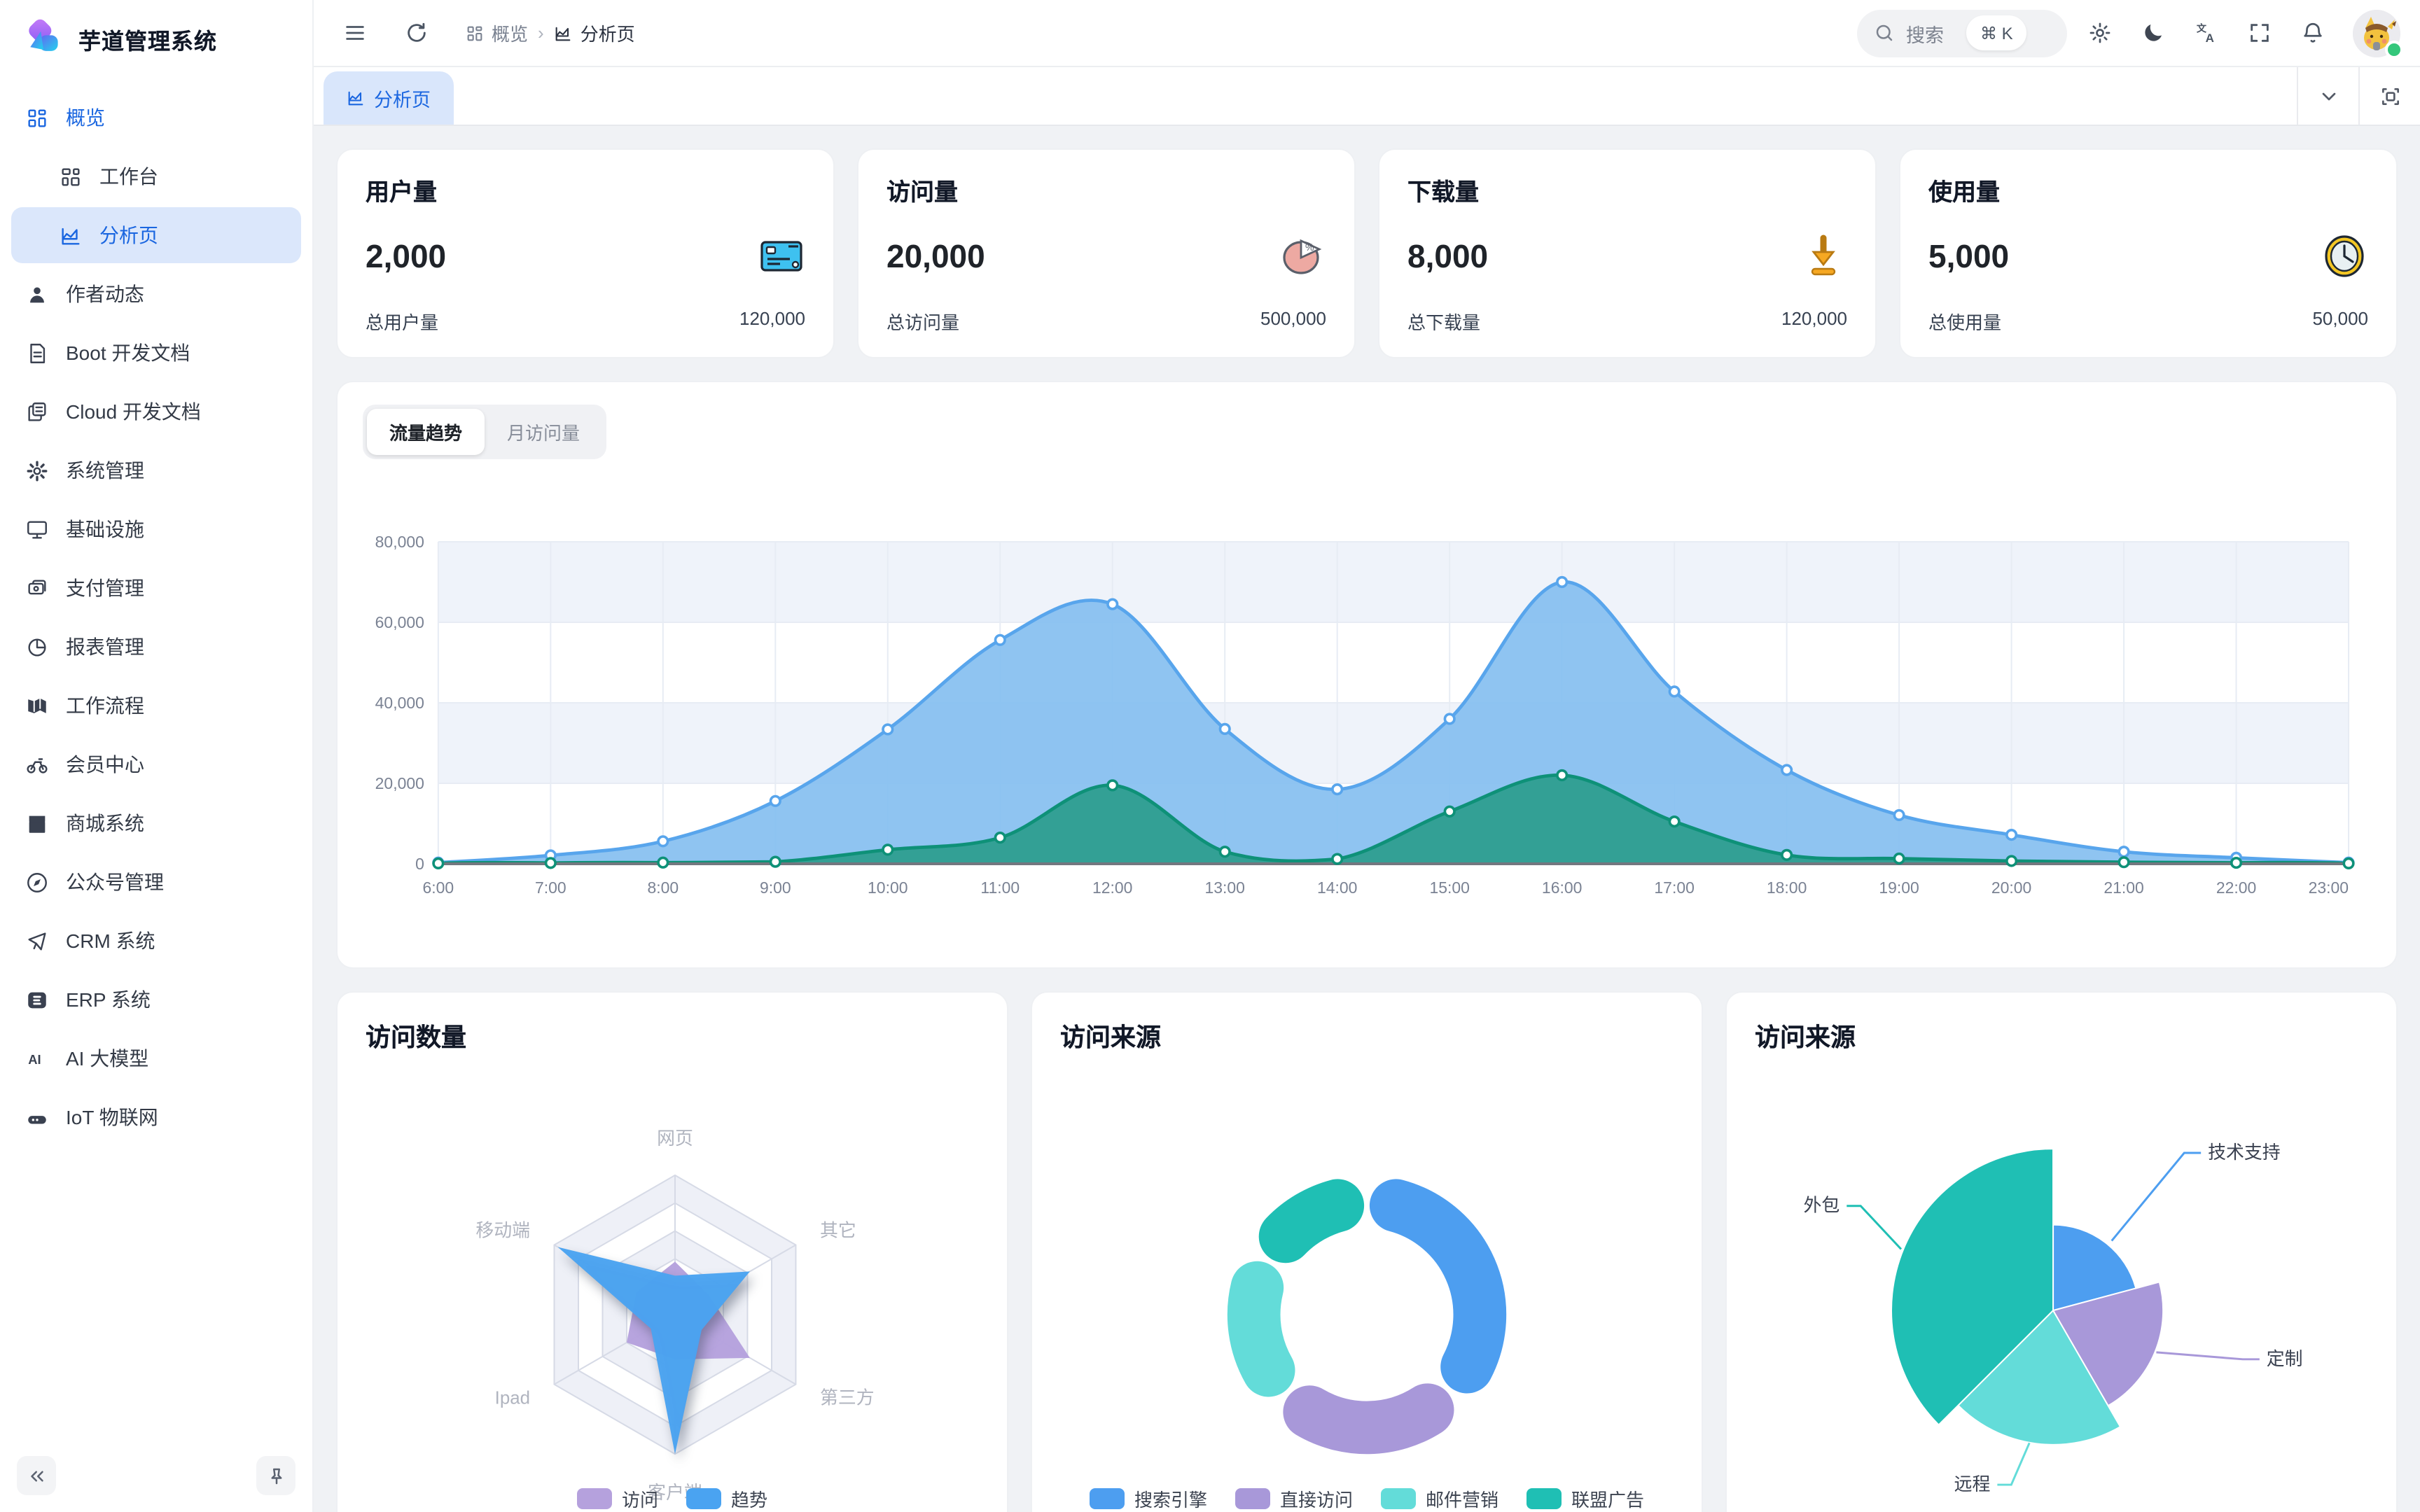 This screenshot has height=1512, width=2420. Describe the element at coordinates (1885, 32) in the screenshot. I see `search-icon` at that location.